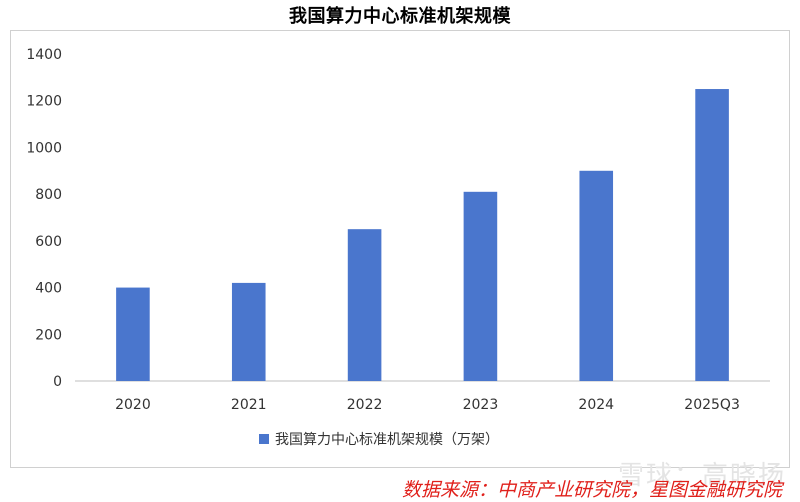 The image size is (800, 502). What do you see at coordinates (264, 439) in the screenshot?
I see `legend-swatch` at bounding box center [264, 439].